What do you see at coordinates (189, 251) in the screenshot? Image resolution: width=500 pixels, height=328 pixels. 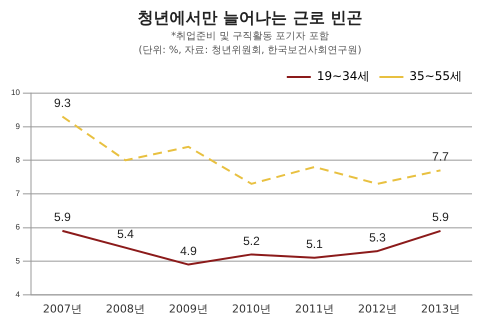 I see `data-label: 4.9` at bounding box center [189, 251].